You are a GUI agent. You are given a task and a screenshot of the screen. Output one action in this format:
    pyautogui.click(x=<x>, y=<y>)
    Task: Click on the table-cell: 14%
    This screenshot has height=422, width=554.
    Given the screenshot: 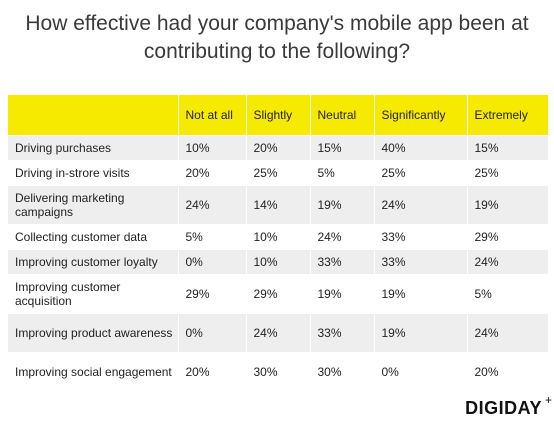 What is the action you would take?
    pyautogui.click(x=277, y=205)
    